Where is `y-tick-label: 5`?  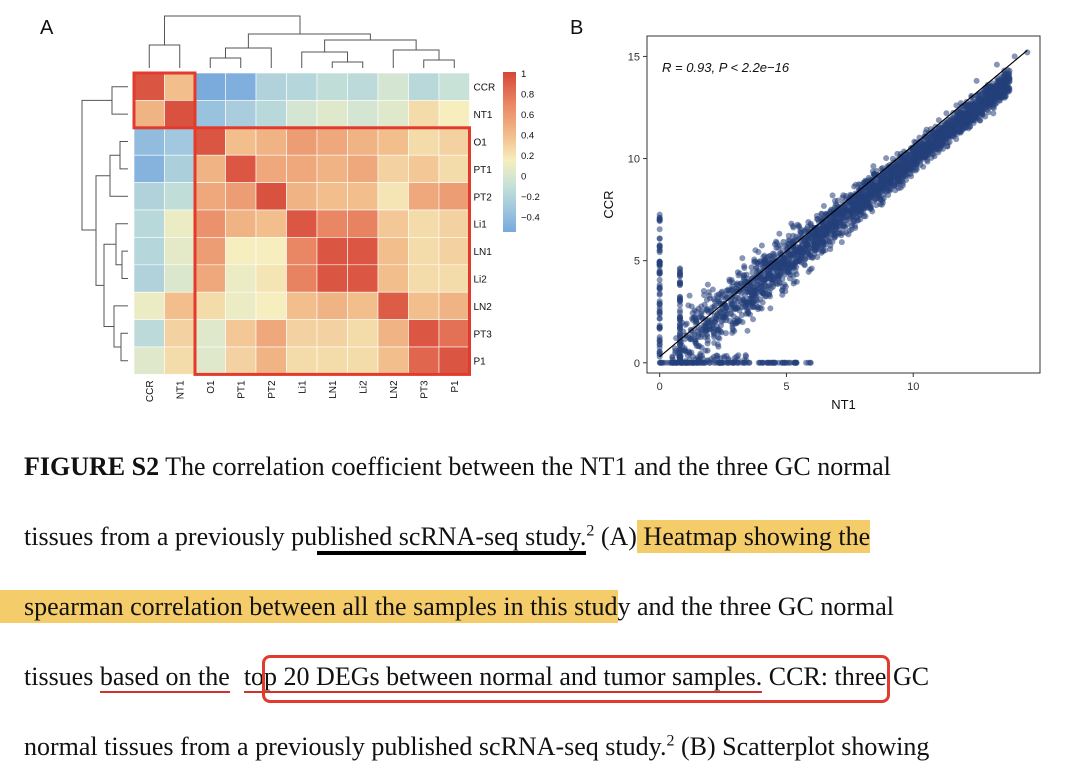 y-tick-label: 5 is located at coordinates (637, 262).